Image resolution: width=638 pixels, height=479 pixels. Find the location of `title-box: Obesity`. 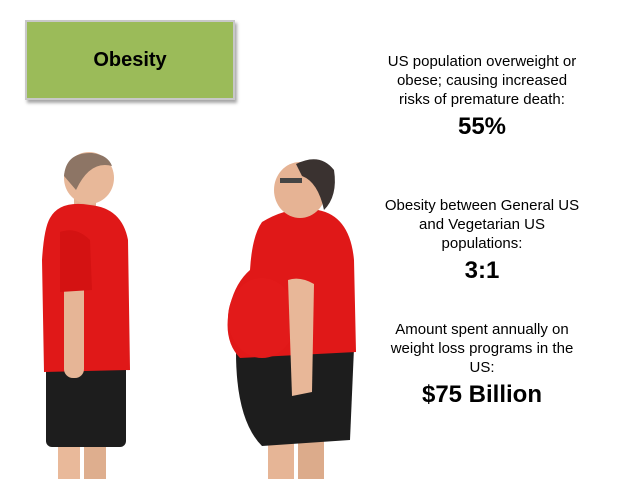

title-box: Obesity is located at coordinates (130, 60).